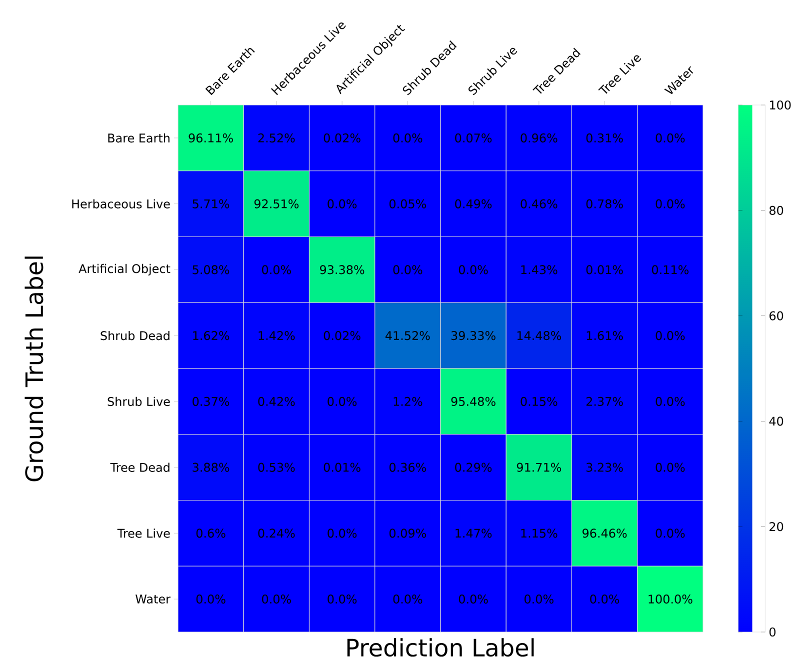 The width and height of the screenshot is (799, 669). I want to click on color-bar-label: 80, so click(777, 210).